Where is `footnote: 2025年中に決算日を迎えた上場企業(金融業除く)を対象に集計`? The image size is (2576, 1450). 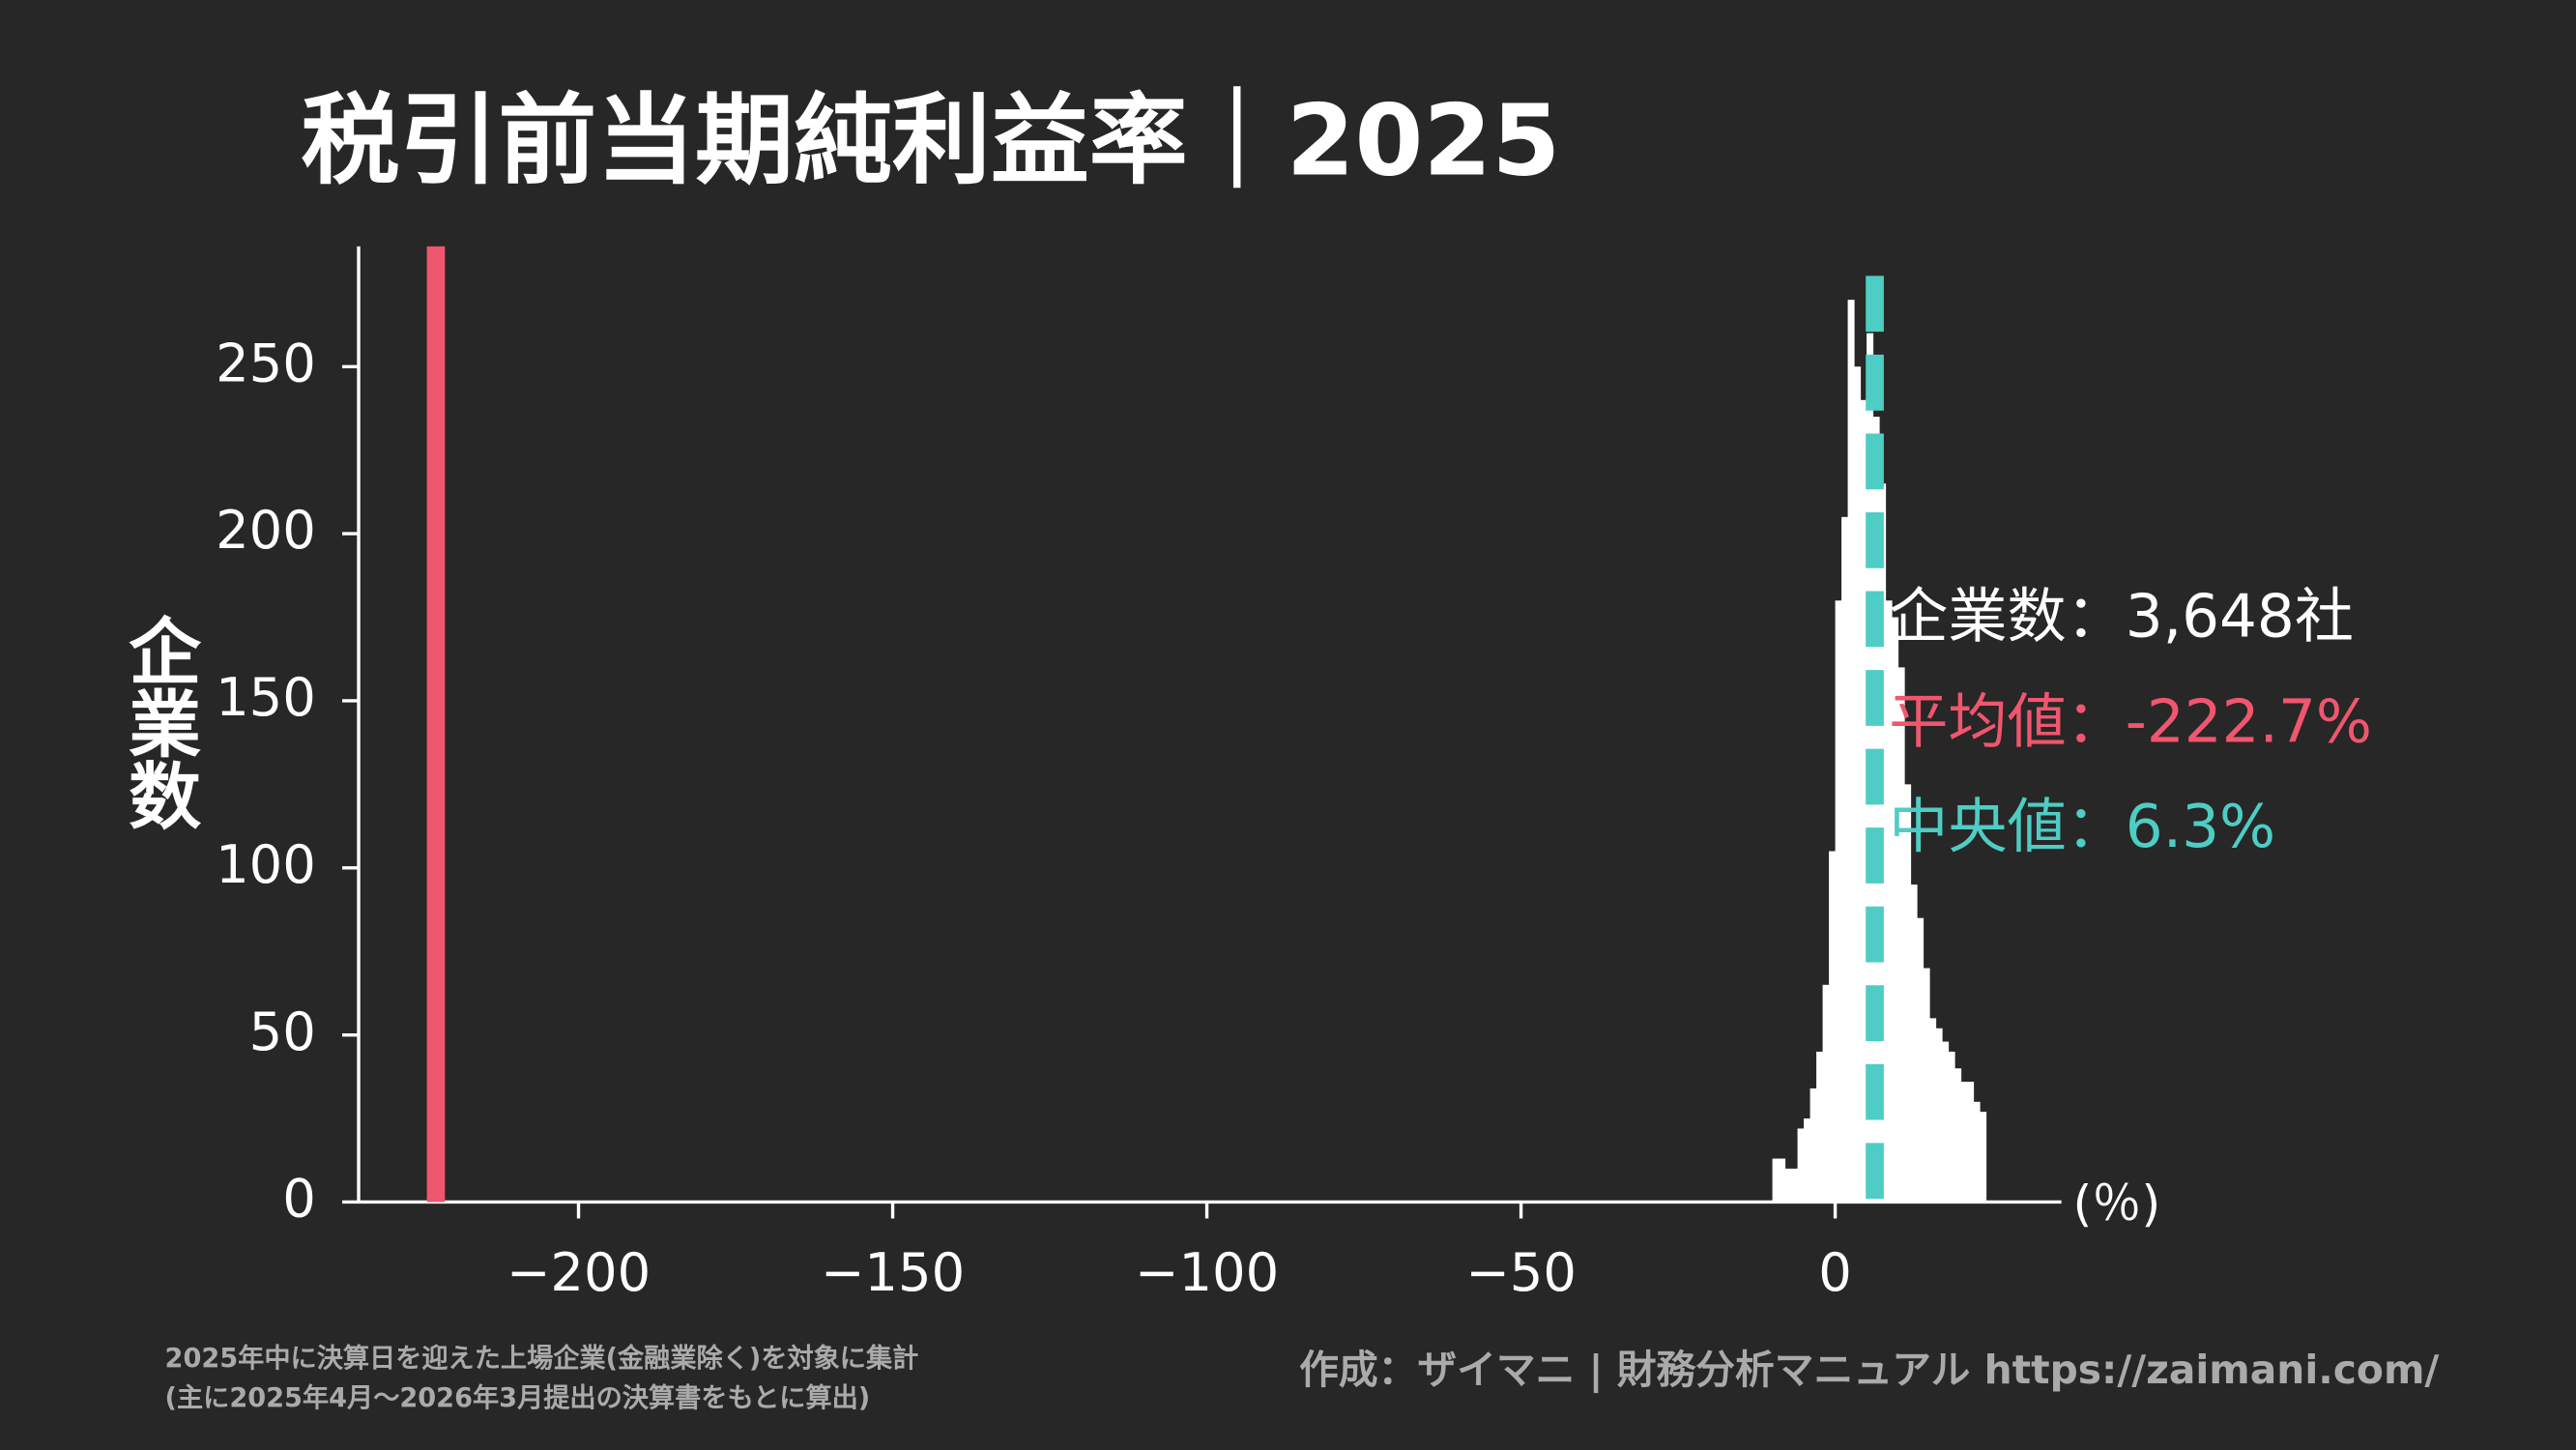 footnote: 2025年中に決算日を迎えた上場企業(金融業除く)を対象に集計 is located at coordinates (542, 1358).